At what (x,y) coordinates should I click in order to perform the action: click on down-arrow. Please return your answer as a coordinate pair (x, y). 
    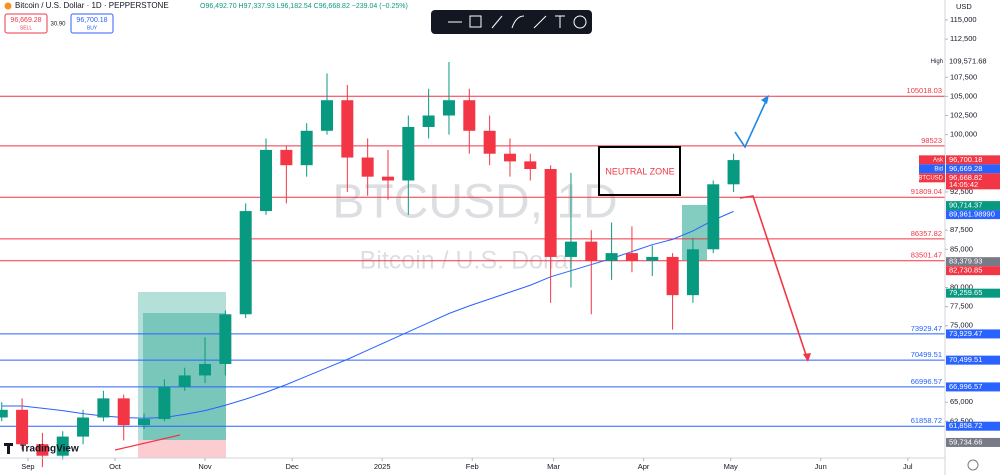
    Looking at the image, I should click on (773, 277).